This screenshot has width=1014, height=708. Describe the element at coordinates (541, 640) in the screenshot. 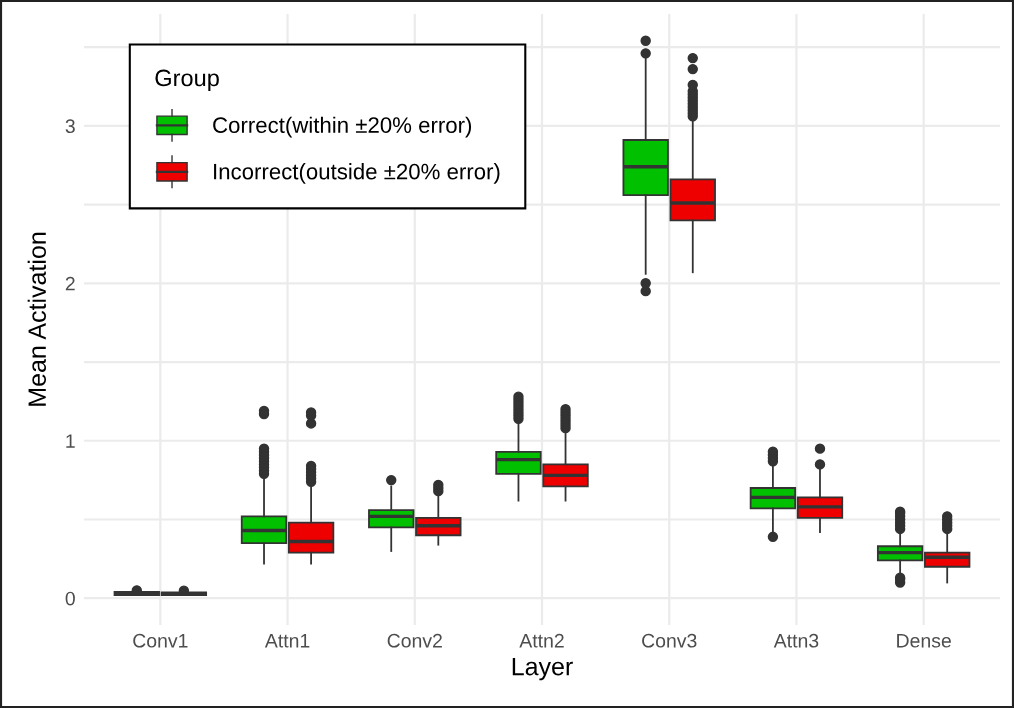

I see `x-tick-label: Attn2` at that location.